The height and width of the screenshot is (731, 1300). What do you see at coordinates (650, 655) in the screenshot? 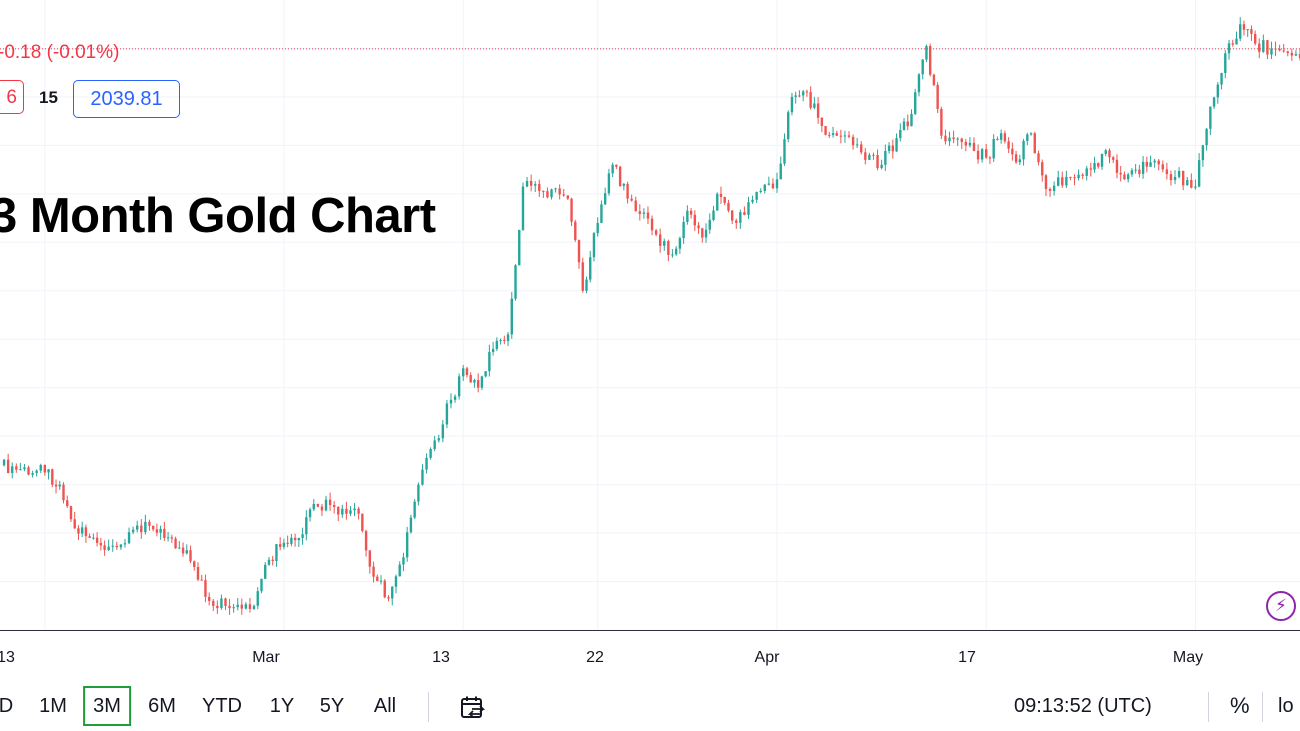
I see `time-axis: 13 Mar 13 22 Apr 17 May` at bounding box center [650, 655].